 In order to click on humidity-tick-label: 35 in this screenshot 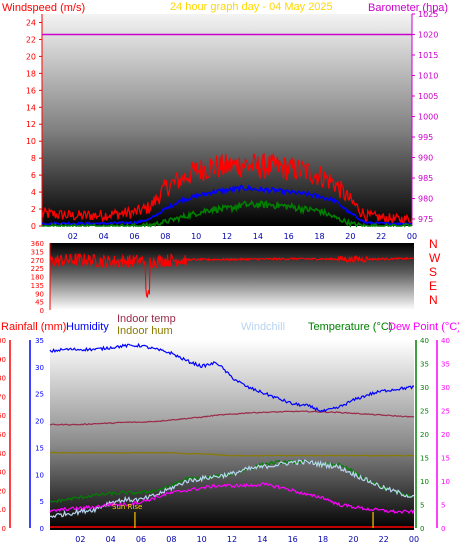, I will do `click(39, 341)`.